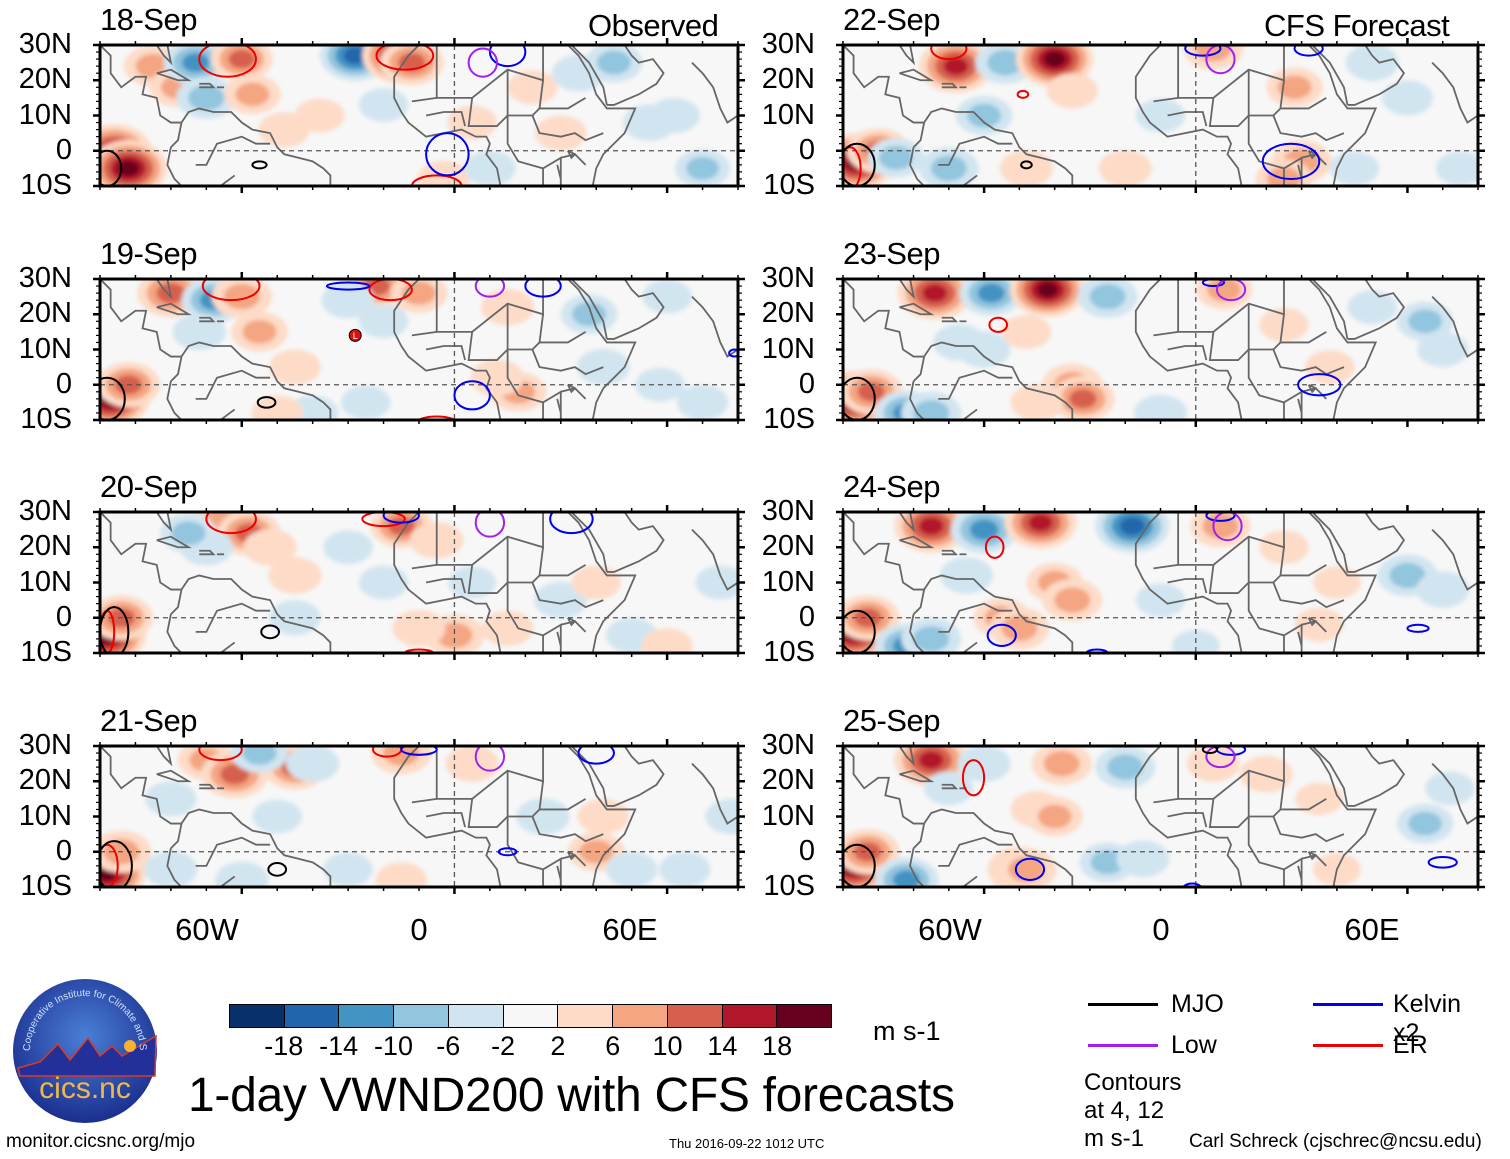  I want to click on panel-date-title: 25-Sep, so click(891, 720).